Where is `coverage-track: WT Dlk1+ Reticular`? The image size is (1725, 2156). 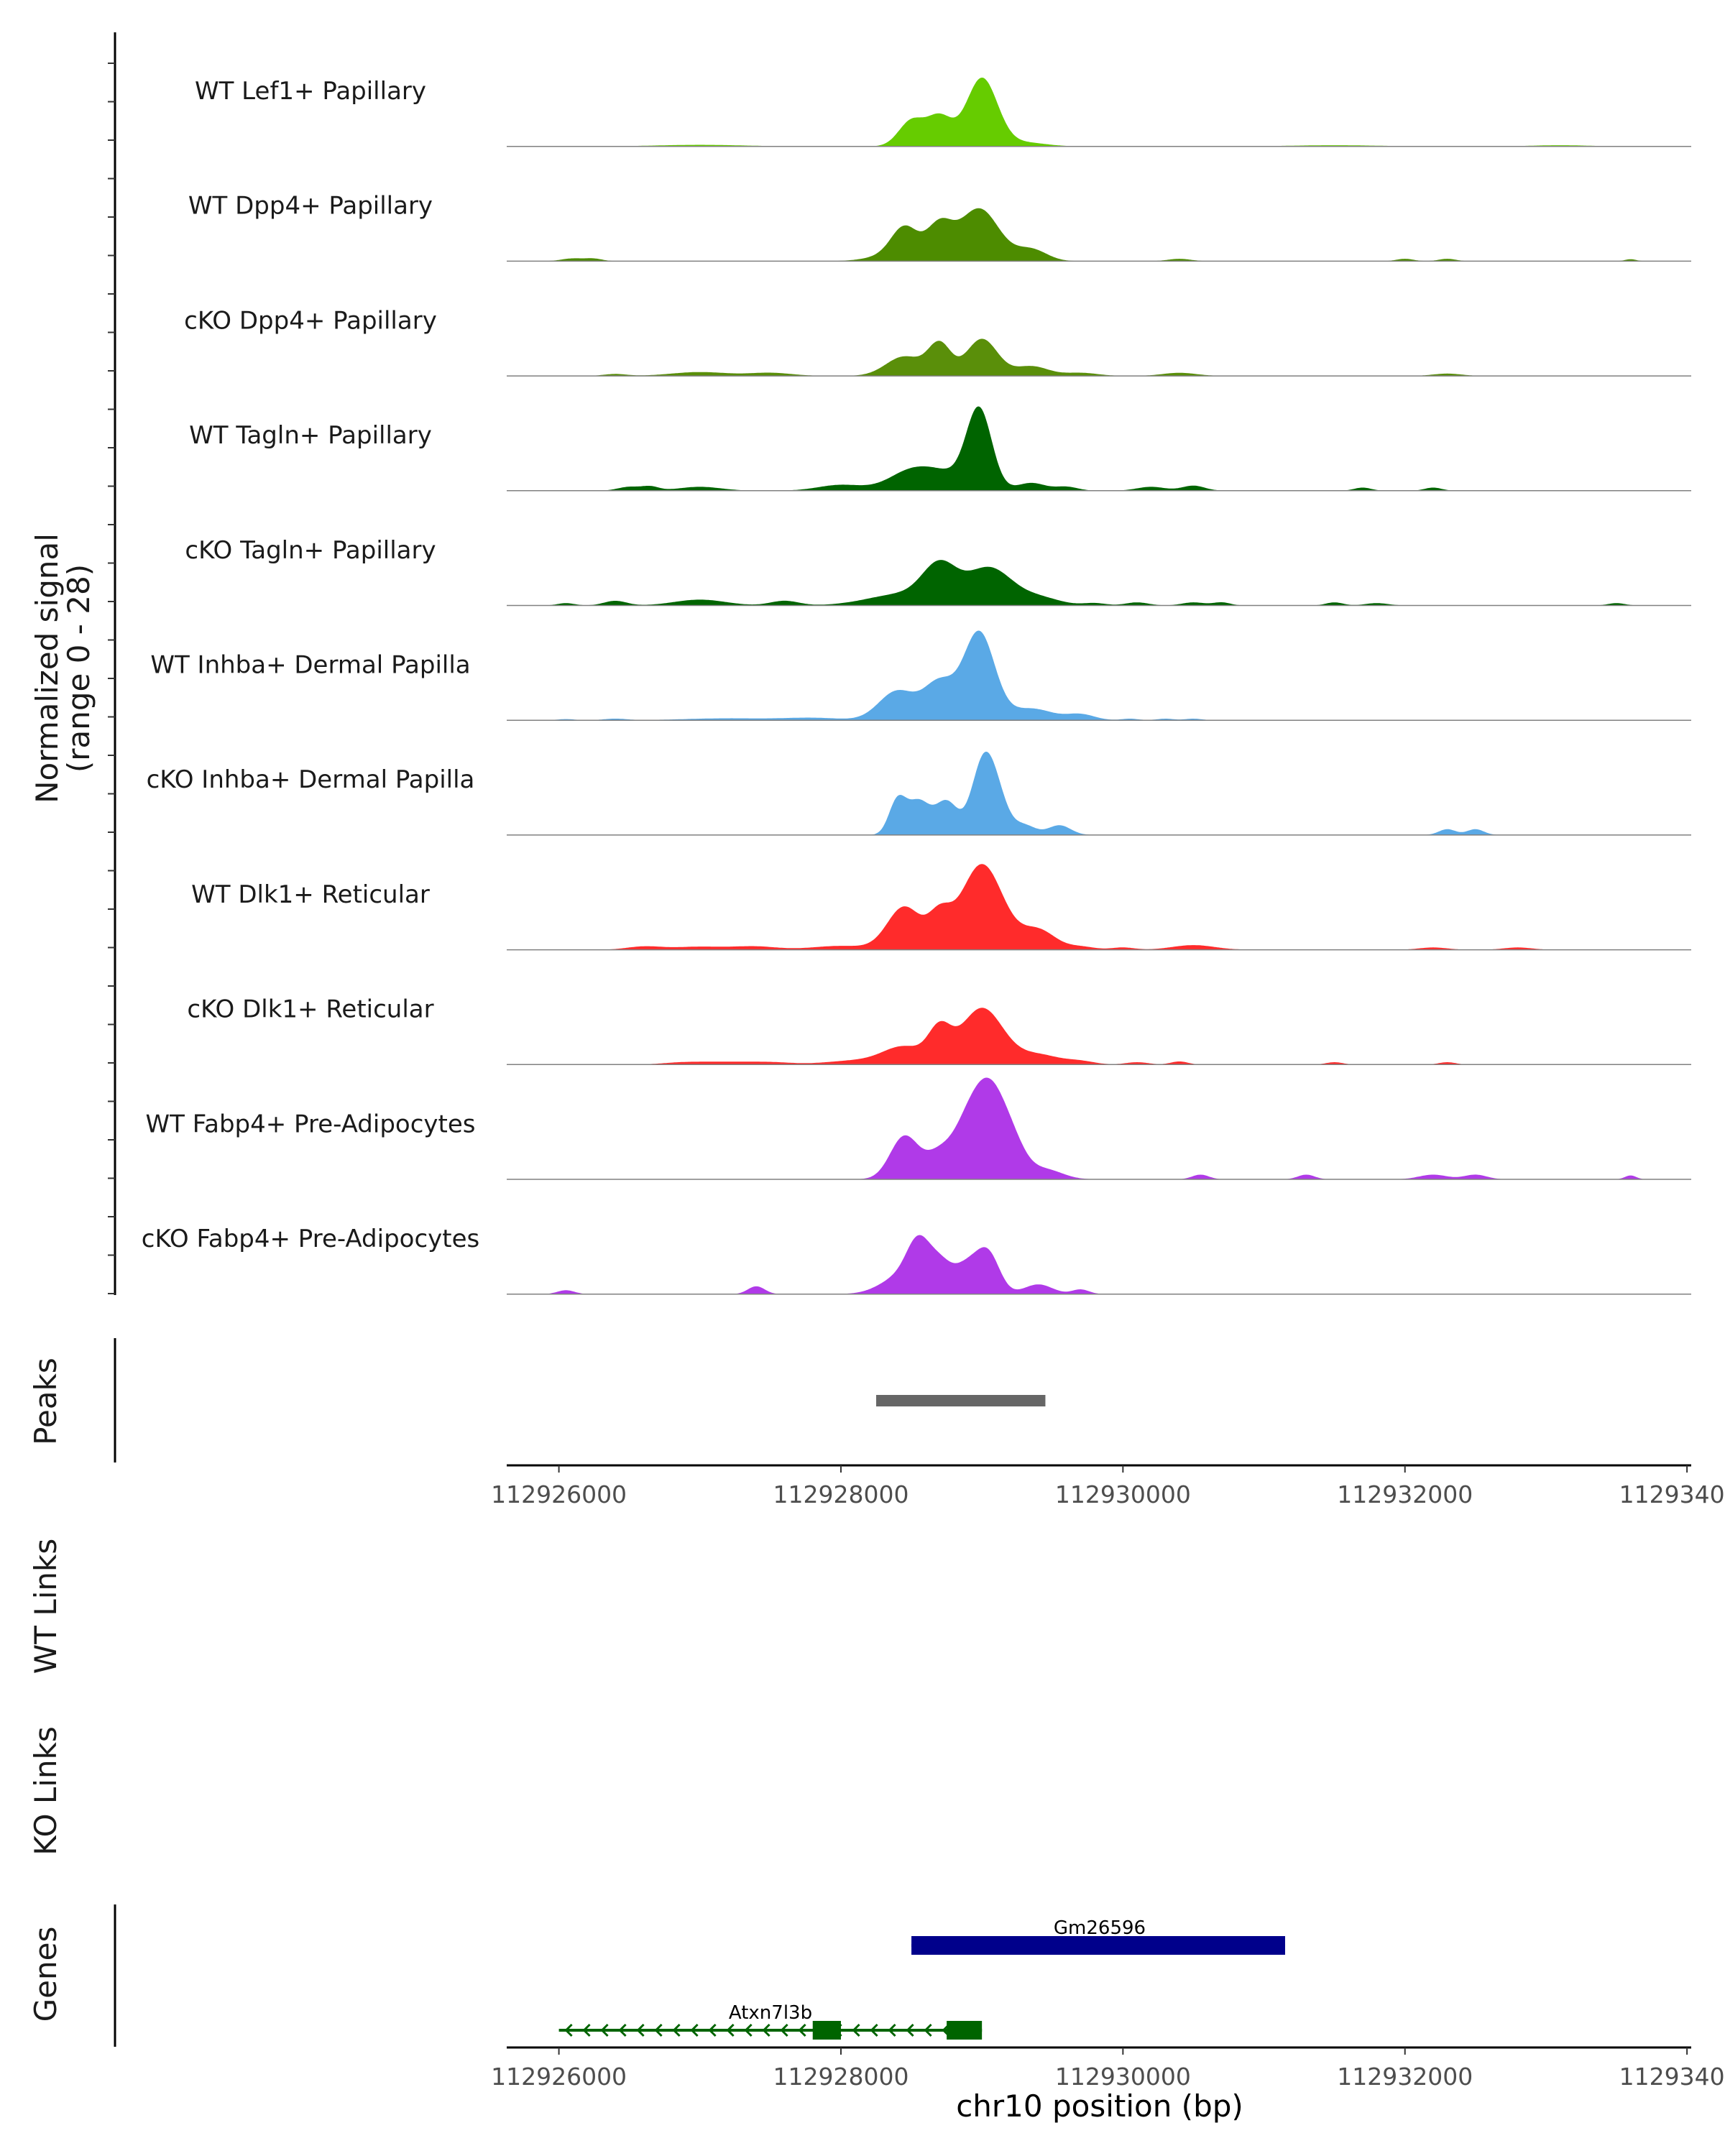 coverage-track: WT Dlk1+ Reticular is located at coordinates (941, 907).